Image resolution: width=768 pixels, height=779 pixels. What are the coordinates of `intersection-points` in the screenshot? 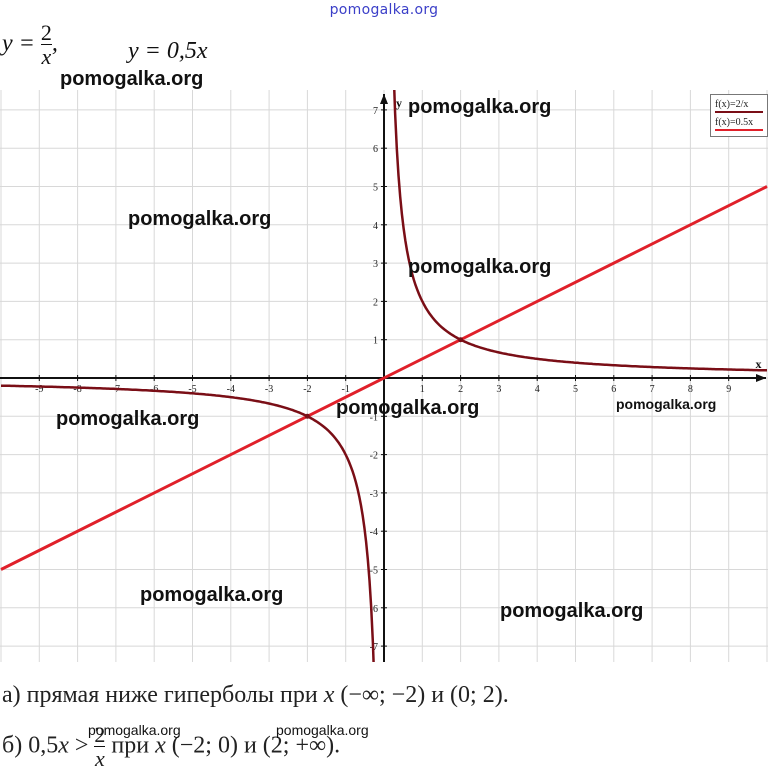 It's located at (384, 378).